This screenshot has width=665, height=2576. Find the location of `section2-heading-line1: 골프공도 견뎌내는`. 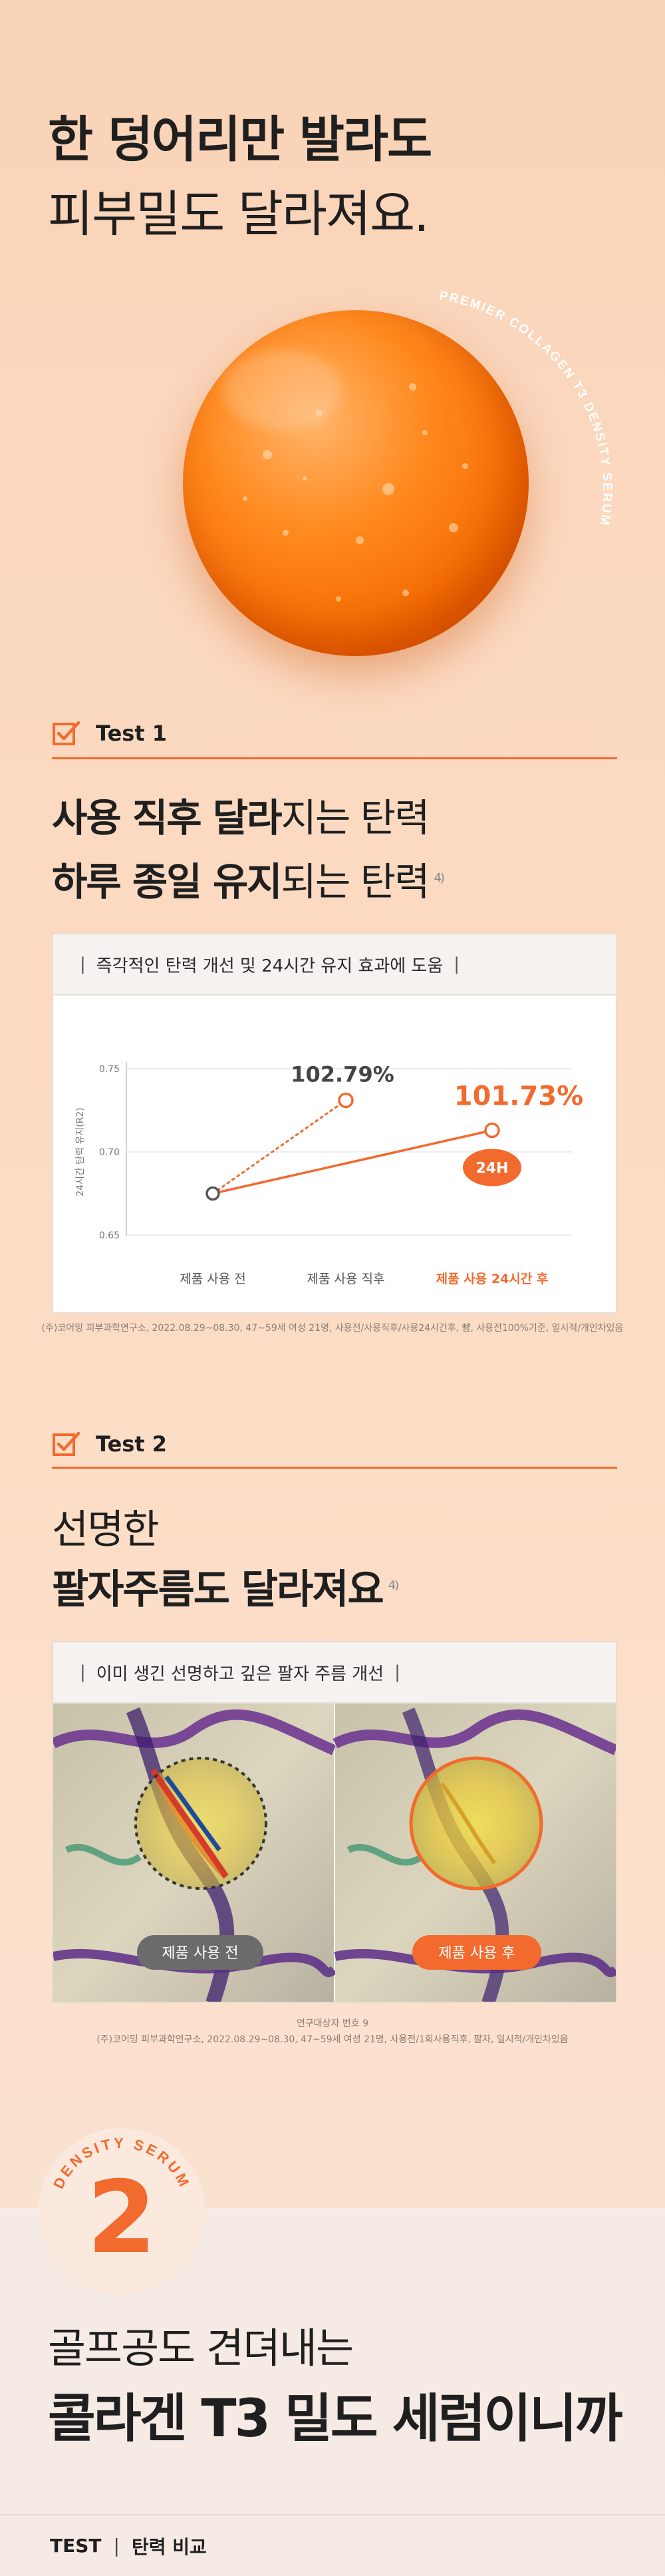

section2-heading-line1: 골프공도 견뎌내는 is located at coordinates (201, 2348).